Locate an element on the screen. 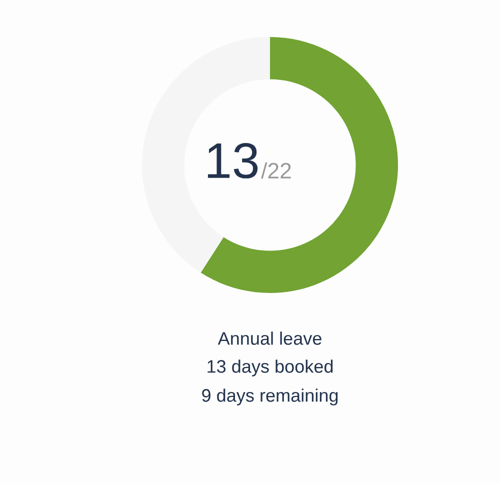  text: 9 days remaining is located at coordinates (270, 397).